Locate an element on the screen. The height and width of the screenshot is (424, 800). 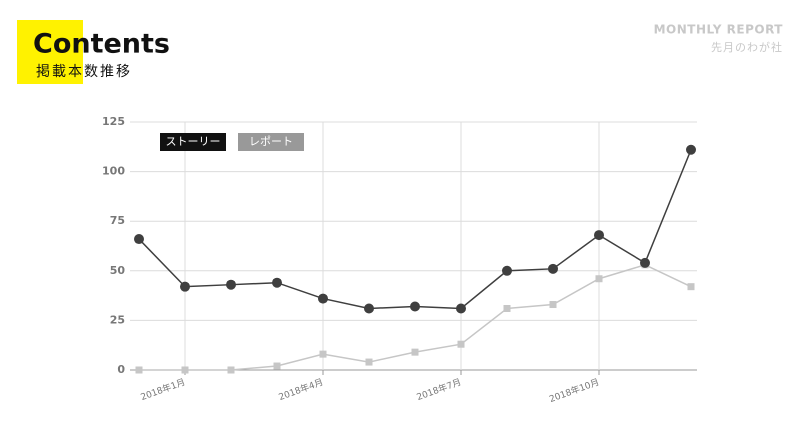
y-tick-label: 75 is located at coordinates (117, 220).